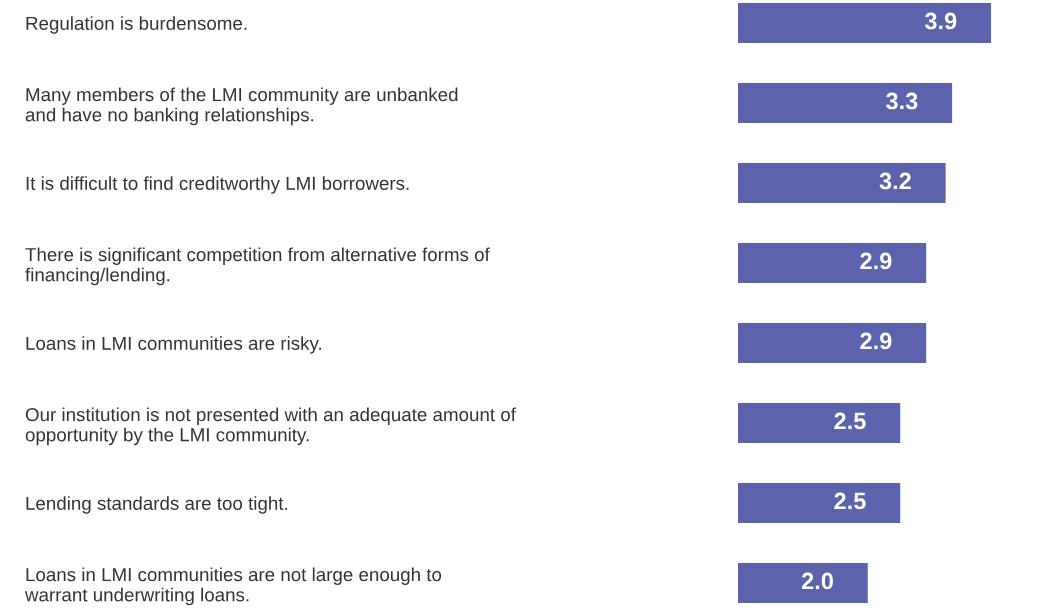 The image size is (1048, 613). I want to click on y-tick-label: It is difficult to find creditworthy LMI borrowers., so click(217, 185).